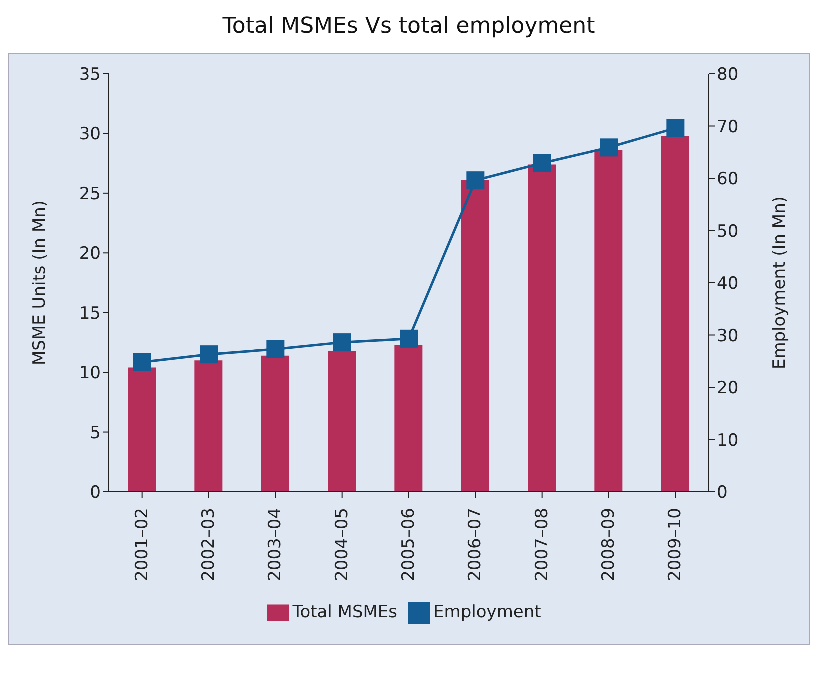 This screenshot has height=680, width=818. I want to click on y-tick-label: 20, so click(90, 254).